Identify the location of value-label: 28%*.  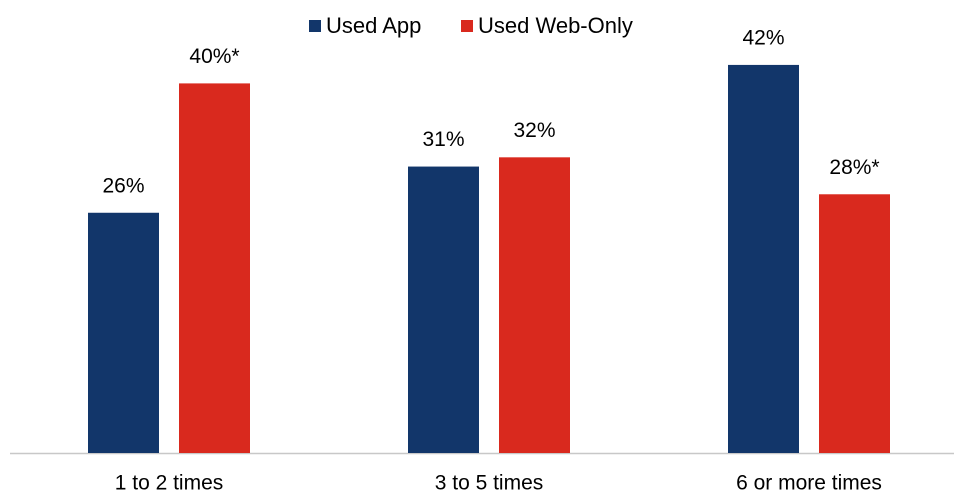
(854, 167).